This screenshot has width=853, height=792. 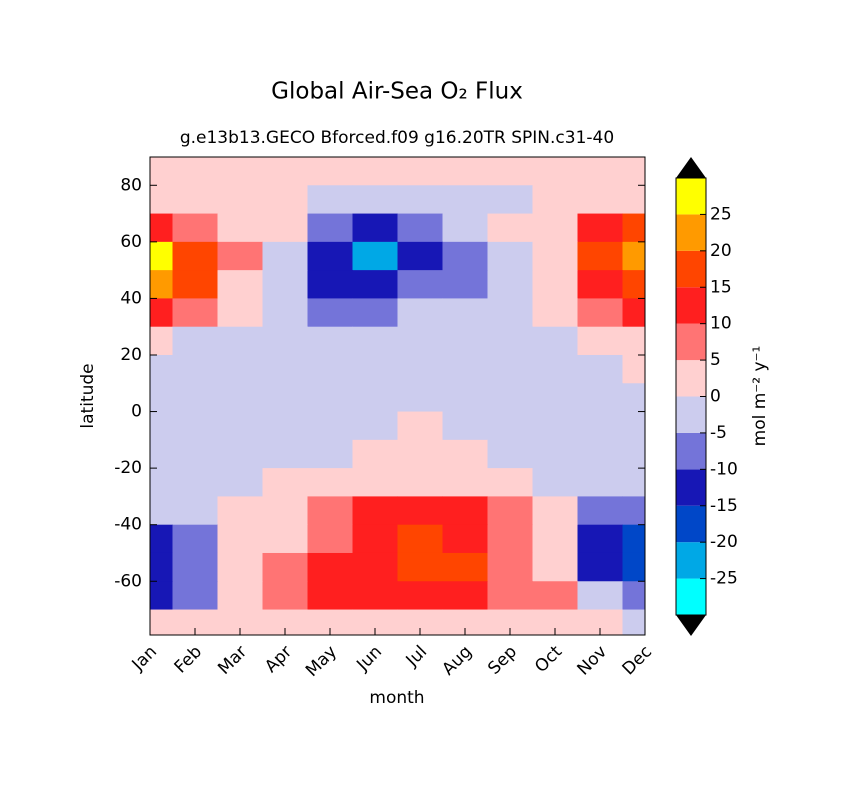 What do you see at coordinates (691, 625) in the screenshot?
I see `colorbar-extend-bottom` at bounding box center [691, 625].